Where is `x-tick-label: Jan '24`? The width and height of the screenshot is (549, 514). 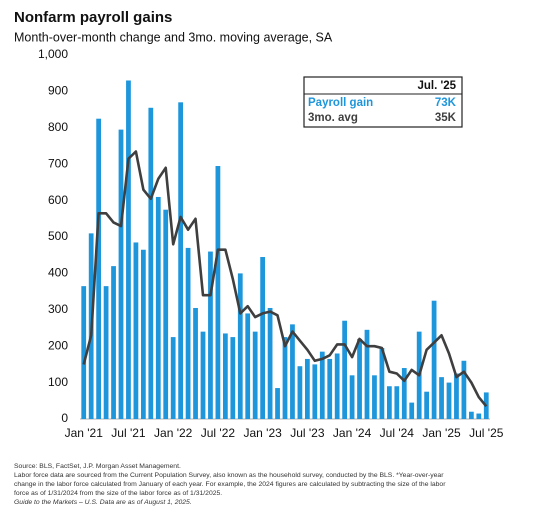
x-tick-label: Jan '24 is located at coordinates (352, 433).